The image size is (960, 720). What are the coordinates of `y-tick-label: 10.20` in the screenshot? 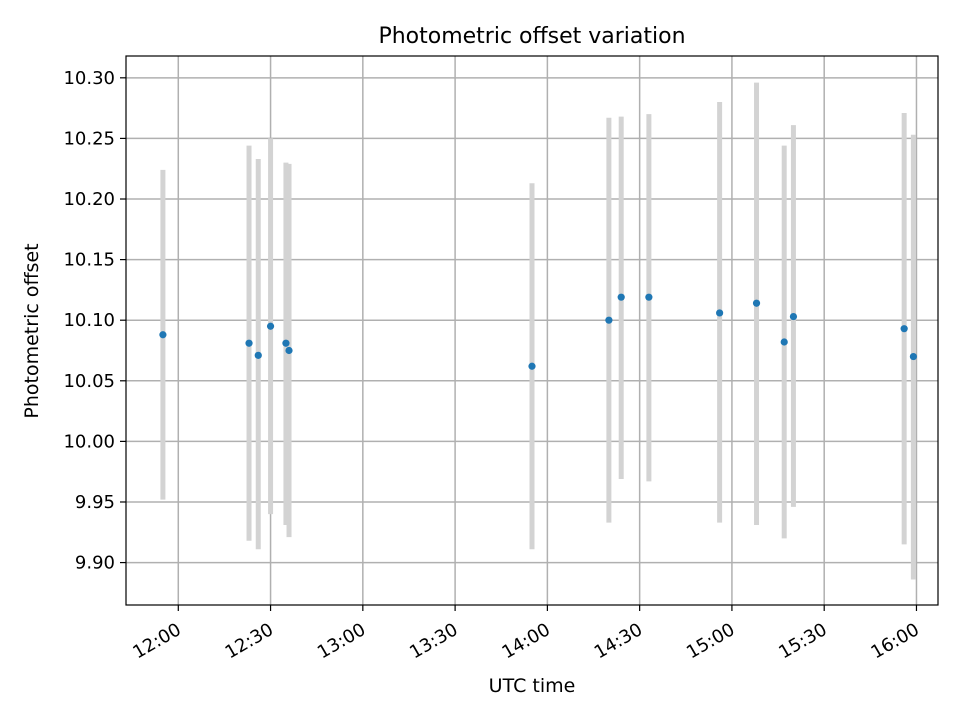 It's located at (89, 199).